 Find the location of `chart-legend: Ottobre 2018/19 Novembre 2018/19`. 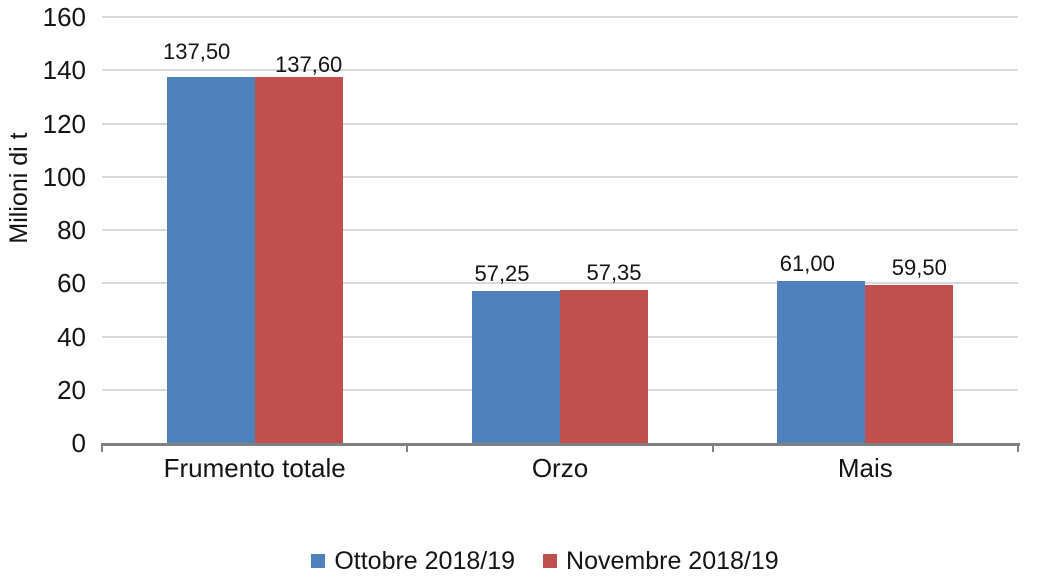

chart-legend: Ottobre 2018/19 Novembre 2018/19 is located at coordinates (519, 561).